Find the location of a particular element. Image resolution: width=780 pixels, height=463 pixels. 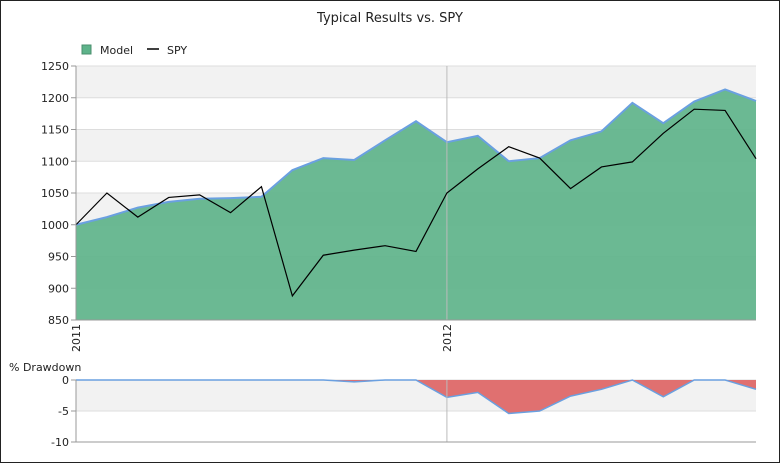

y-tick-label: 850 is located at coordinates (58, 320).